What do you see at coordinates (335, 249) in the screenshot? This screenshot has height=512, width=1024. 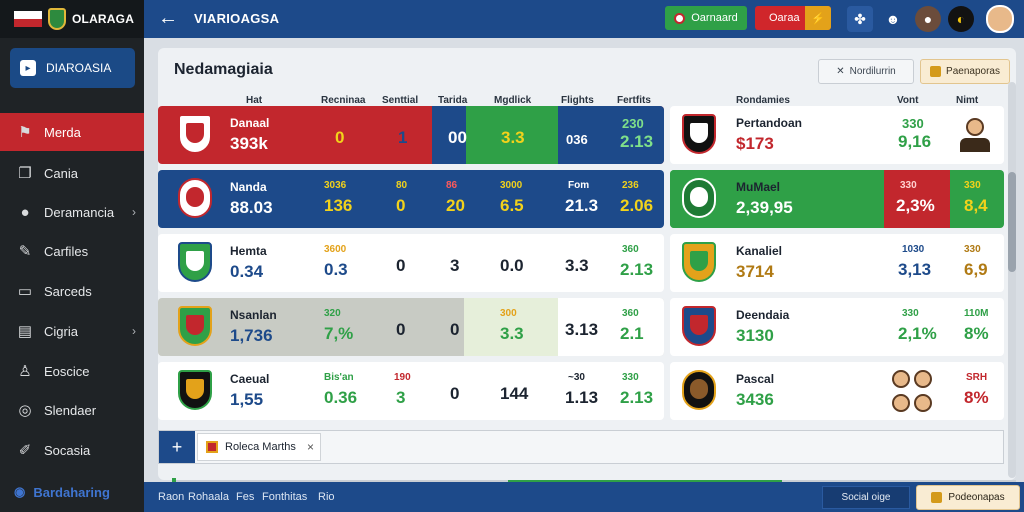 I see `stat-label: 3600` at bounding box center [335, 249].